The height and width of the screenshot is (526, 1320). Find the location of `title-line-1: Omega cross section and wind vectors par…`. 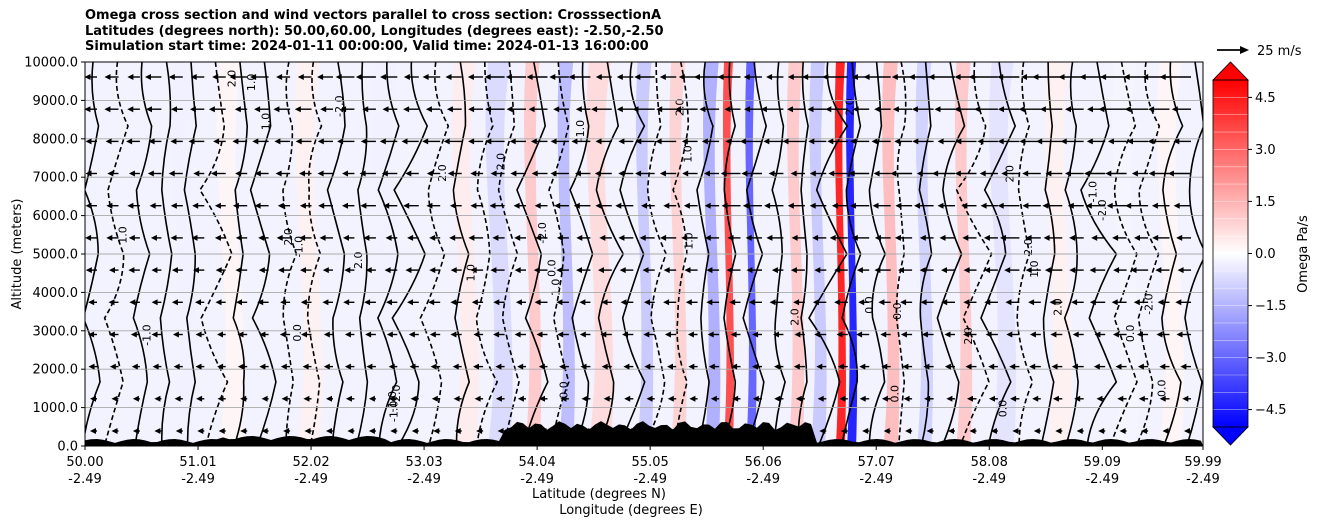

title-line-1: Omega cross section and wind vectors par… is located at coordinates (373, 15).